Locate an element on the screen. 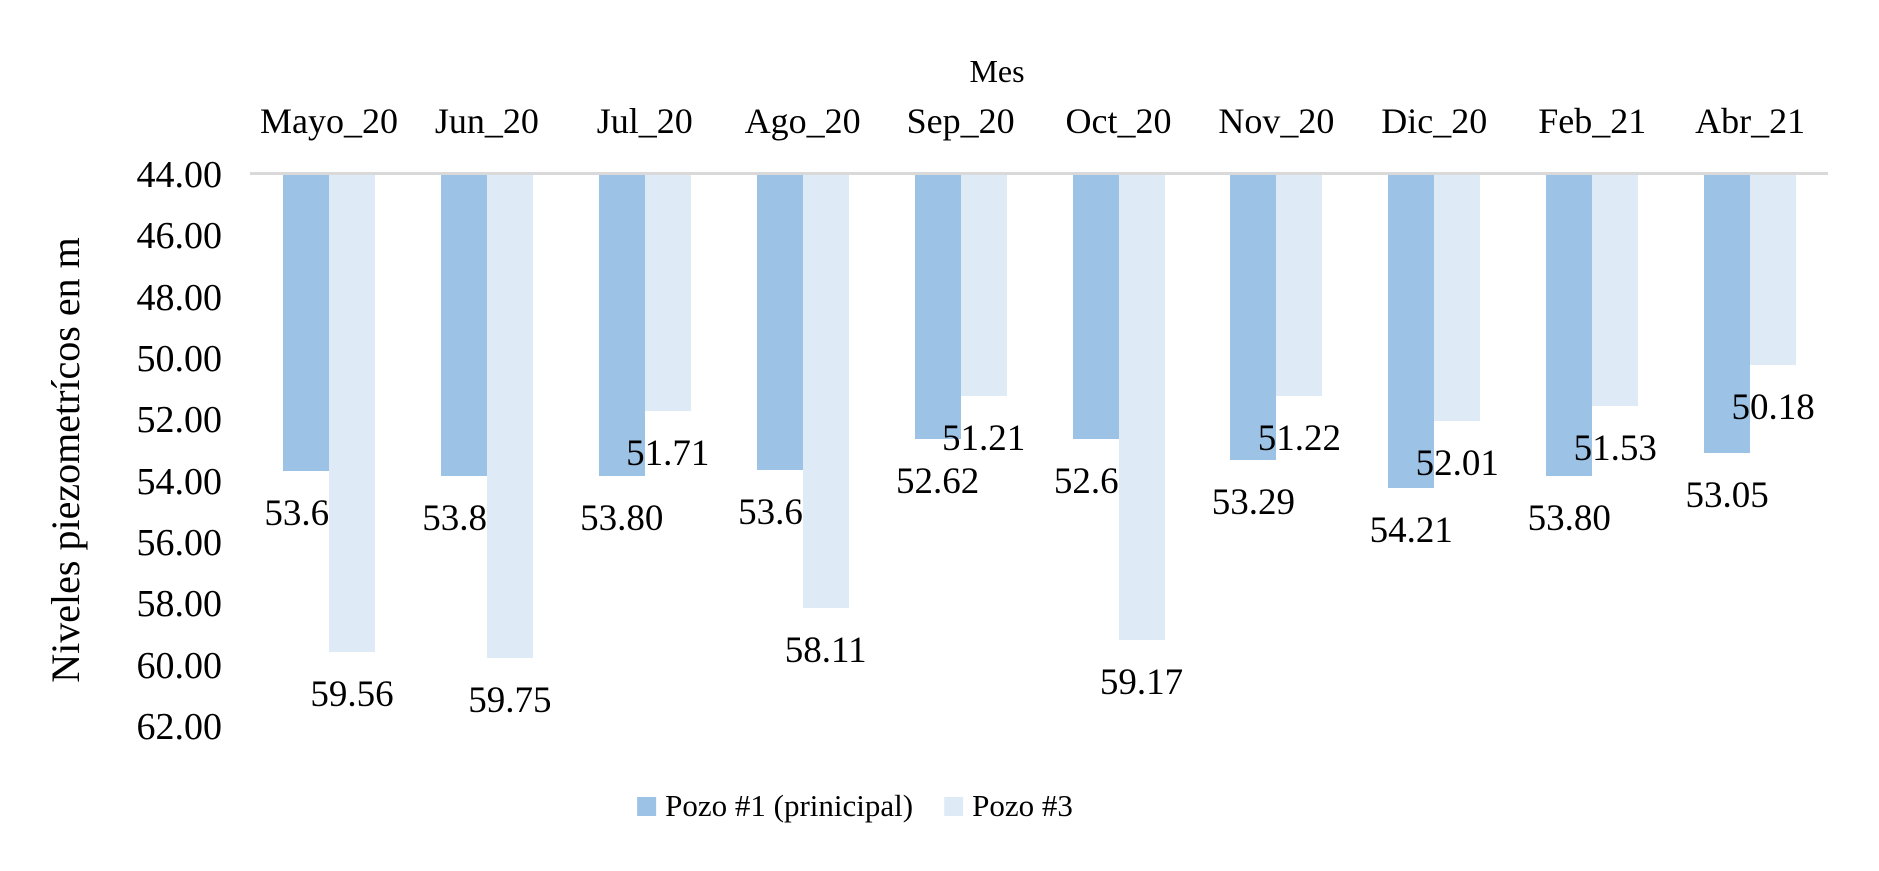 The image size is (1879, 871). y-tick-label: 58.00 is located at coordinates (179, 604).